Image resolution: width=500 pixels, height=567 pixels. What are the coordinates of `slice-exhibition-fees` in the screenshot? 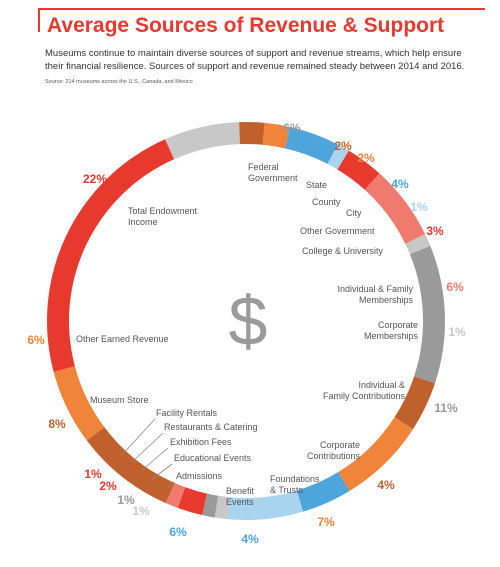 It's located at (210, 505).